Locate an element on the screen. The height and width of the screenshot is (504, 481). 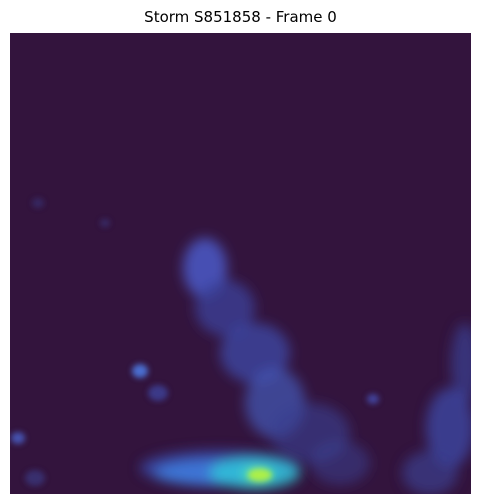
storm-band-right is located at coordinates (436, 408).